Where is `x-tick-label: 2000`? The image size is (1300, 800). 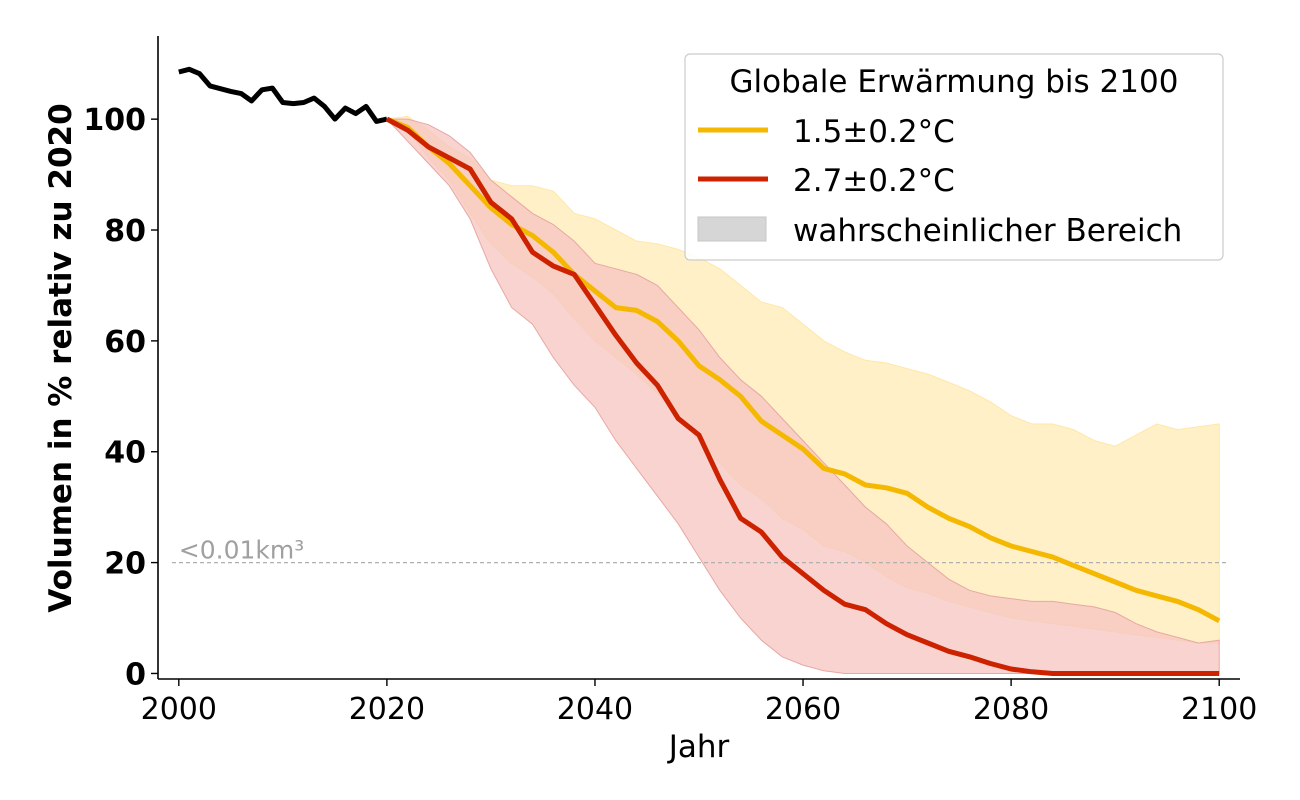 x-tick-label: 2000 is located at coordinates (179, 709).